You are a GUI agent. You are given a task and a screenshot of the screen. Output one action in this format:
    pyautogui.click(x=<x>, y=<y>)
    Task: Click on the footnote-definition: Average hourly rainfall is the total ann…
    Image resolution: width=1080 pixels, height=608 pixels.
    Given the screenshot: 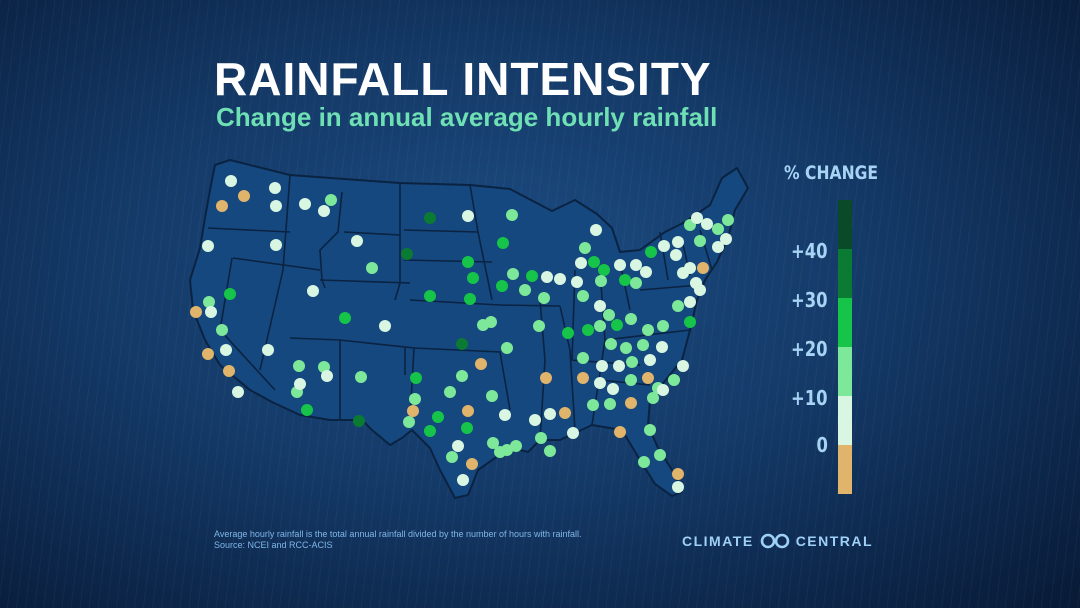 What is the action you would take?
    pyautogui.click(x=398, y=534)
    